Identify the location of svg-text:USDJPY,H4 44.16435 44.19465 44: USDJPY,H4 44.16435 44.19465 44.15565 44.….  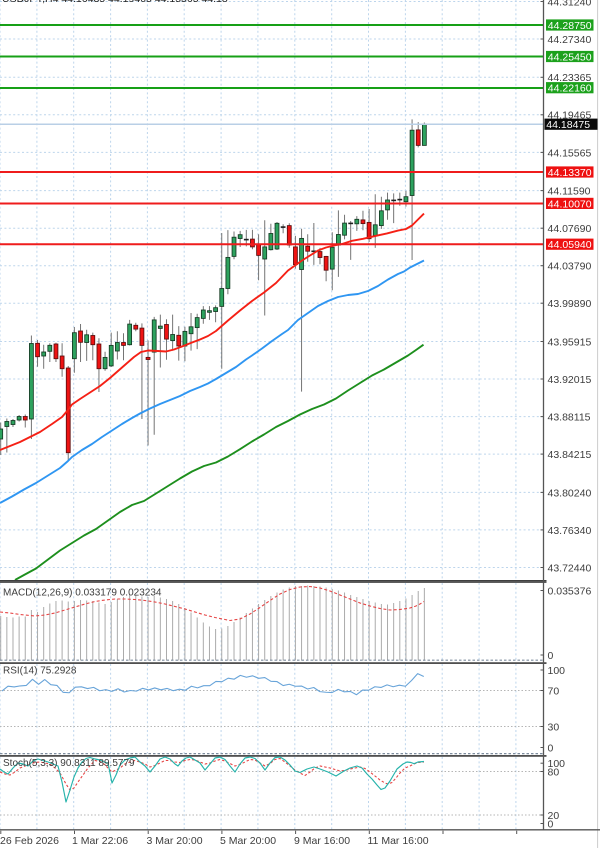
(115, 2).